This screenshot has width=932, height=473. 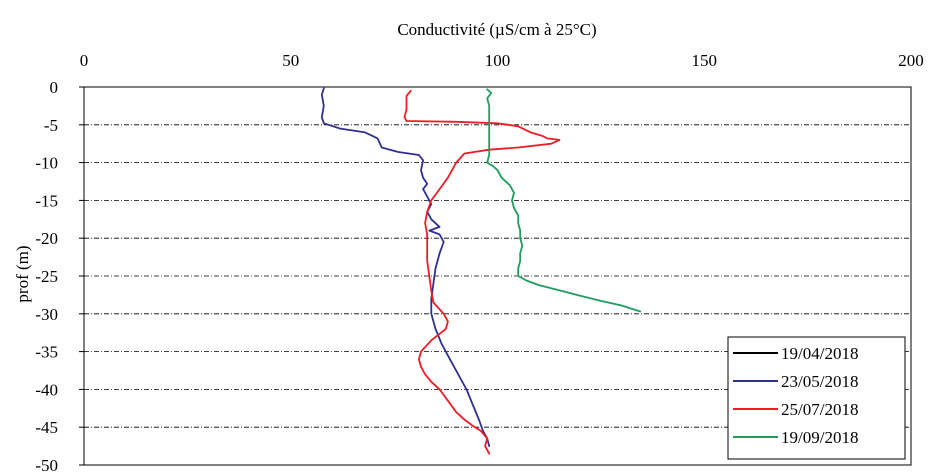 I want to click on legend-box, so click(x=816, y=398).